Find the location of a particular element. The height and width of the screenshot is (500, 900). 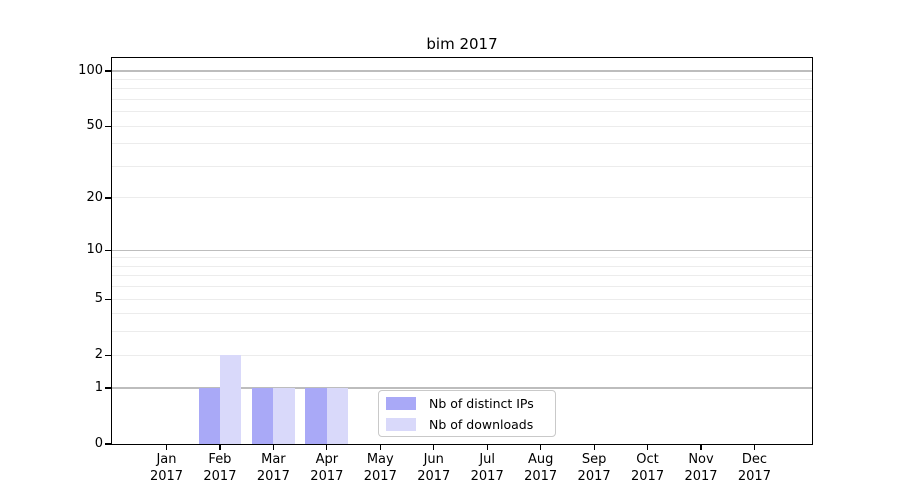

chart-title: bim 2017 is located at coordinates (462, 44).